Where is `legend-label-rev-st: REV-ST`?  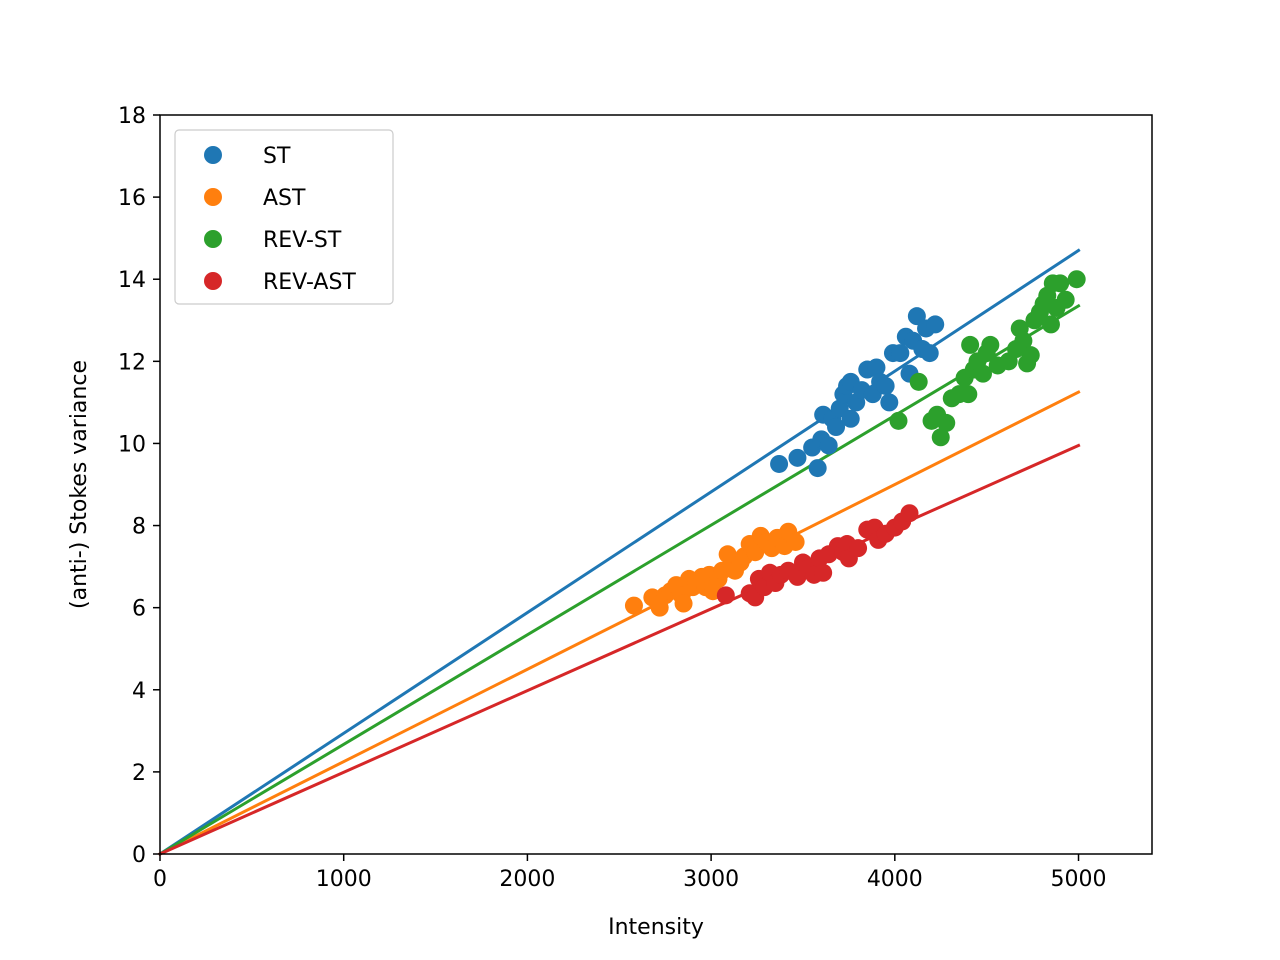 legend-label-rev-st: REV-ST is located at coordinates (302, 240).